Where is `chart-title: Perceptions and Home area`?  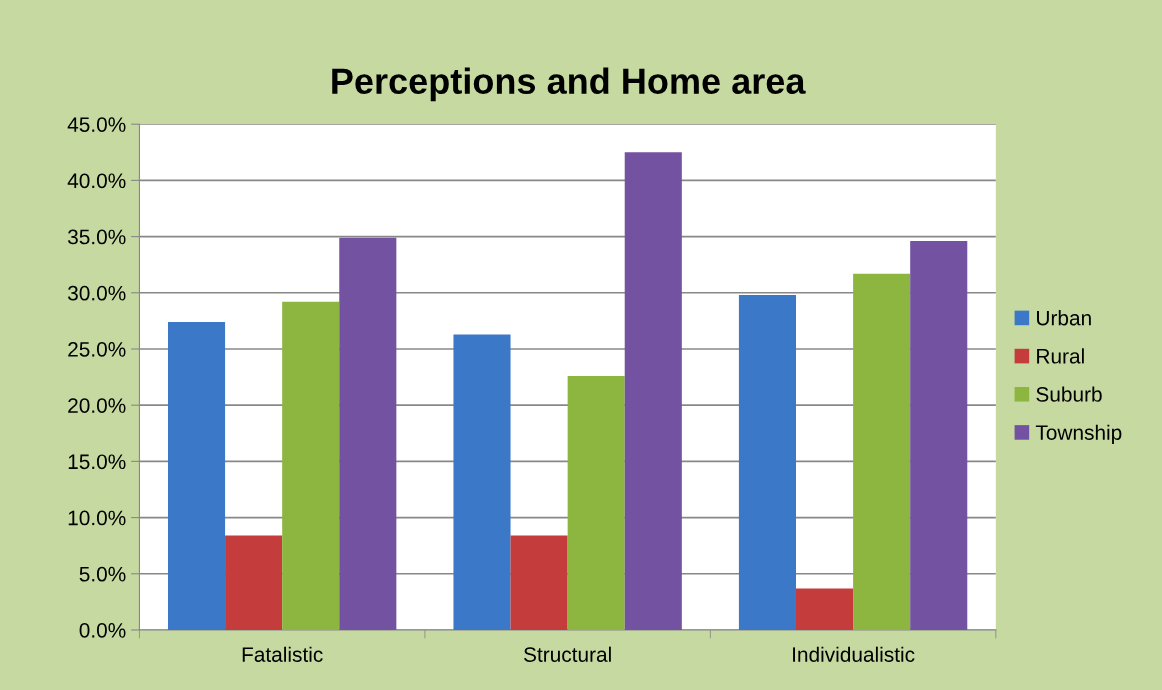 chart-title: Perceptions and Home area is located at coordinates (569, 84).